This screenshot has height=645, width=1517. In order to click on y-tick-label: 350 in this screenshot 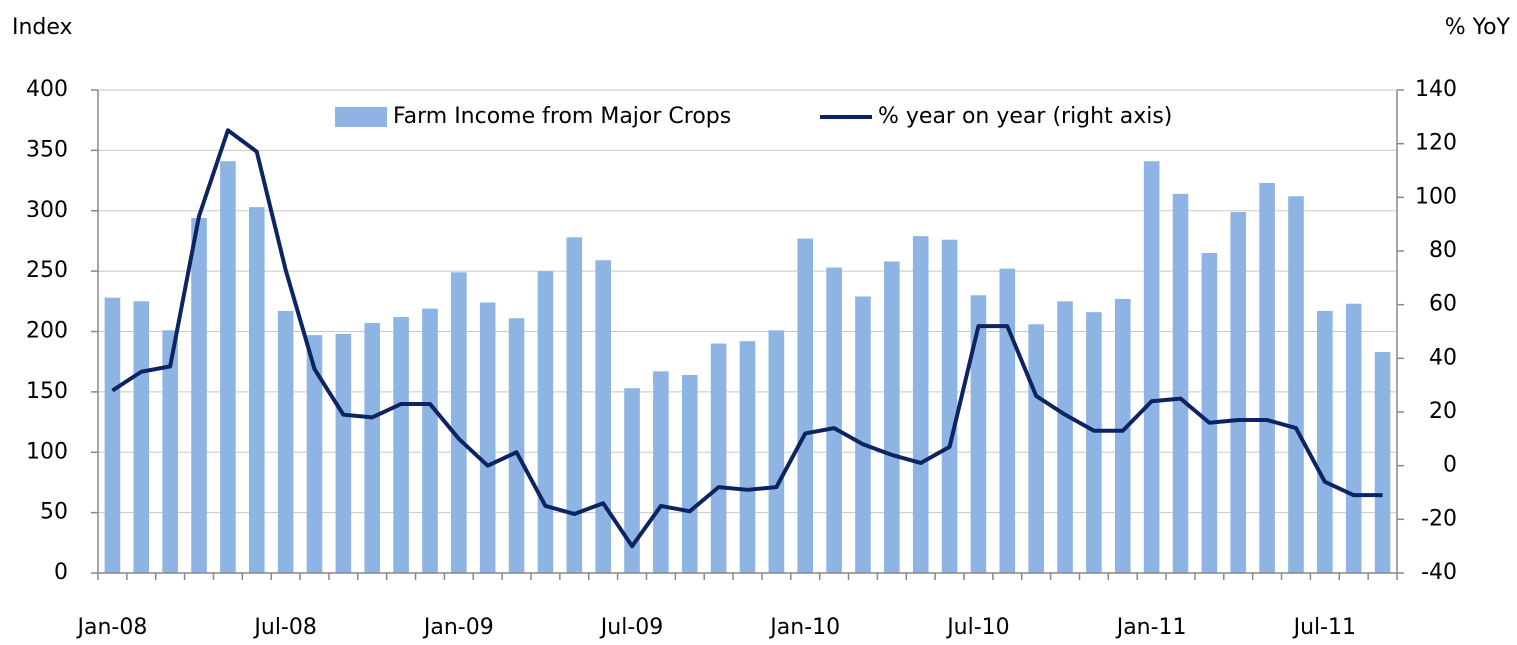, I will do `click(47, 149)`.